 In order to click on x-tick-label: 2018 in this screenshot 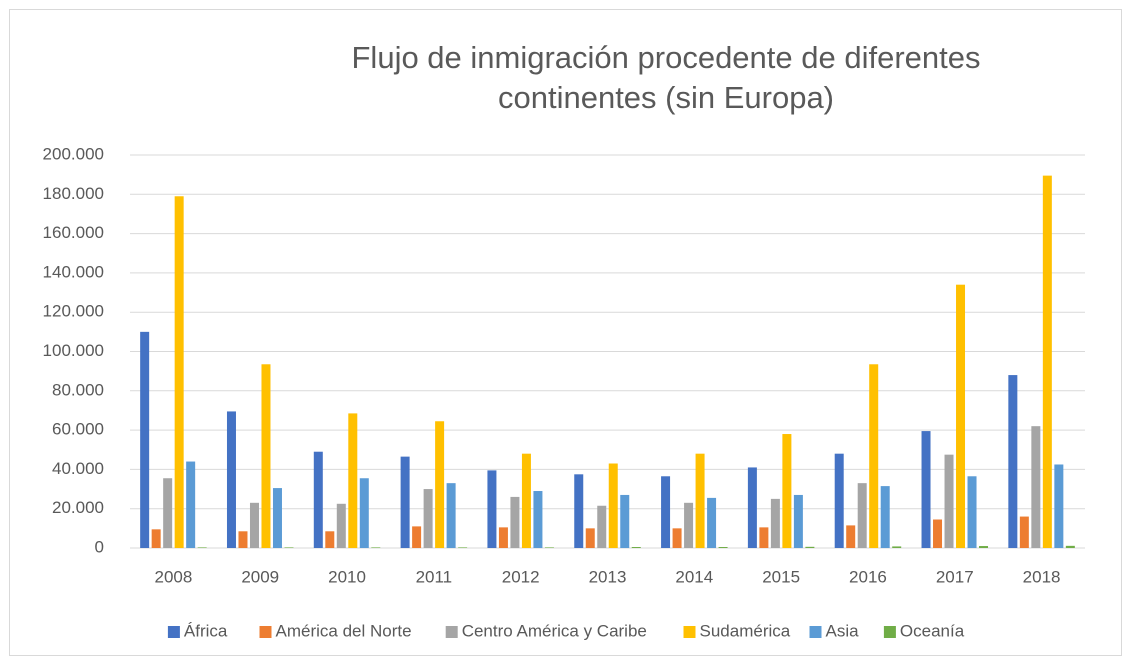, I will do `click(1042, 576)`.